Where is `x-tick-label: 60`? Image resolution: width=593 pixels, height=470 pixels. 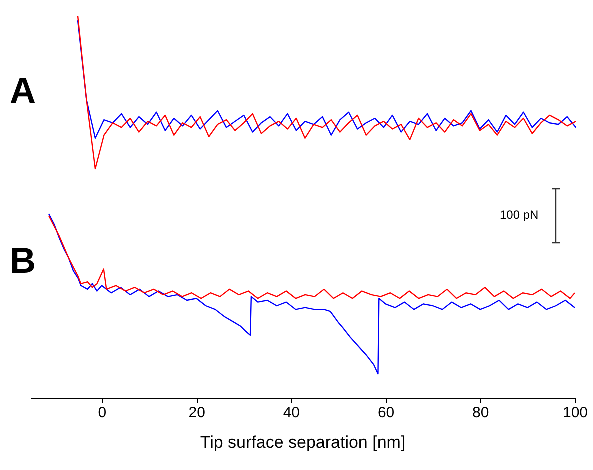 x-tick-label: 60 is located at coordinates (386, 413).